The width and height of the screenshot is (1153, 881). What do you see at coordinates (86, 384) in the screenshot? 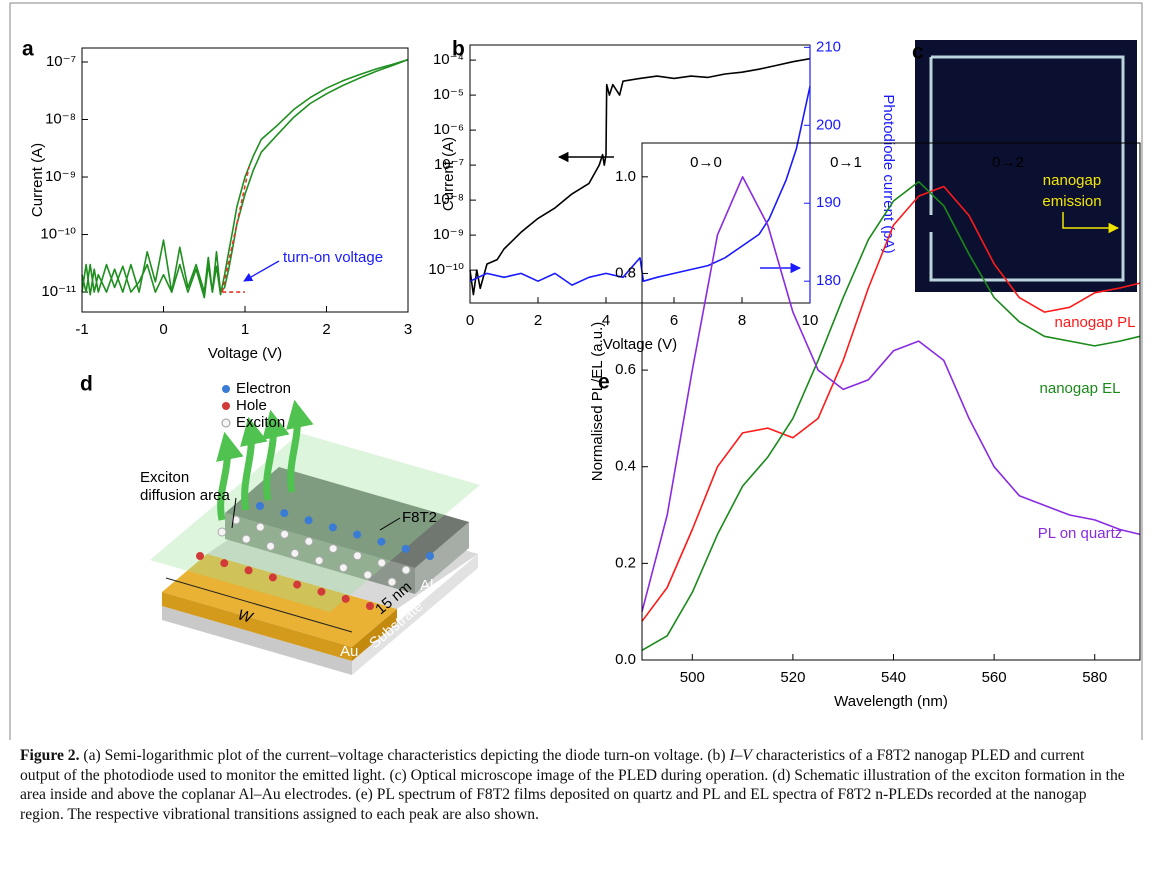
I see `panel-letter: d` at bounding box center [86, 384].